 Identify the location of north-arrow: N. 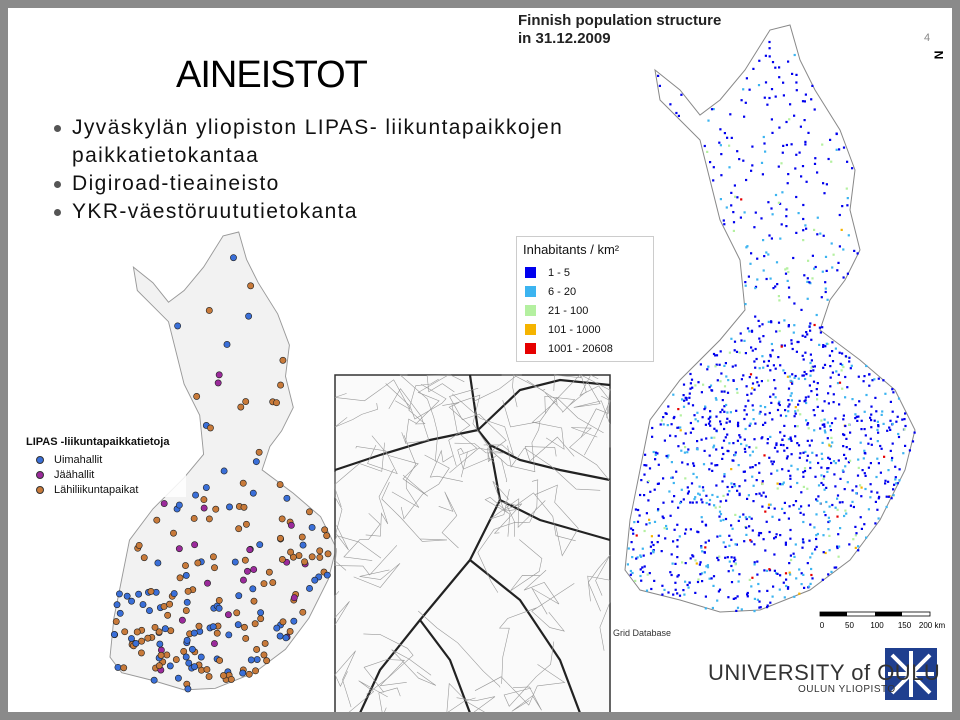
(938, 55).